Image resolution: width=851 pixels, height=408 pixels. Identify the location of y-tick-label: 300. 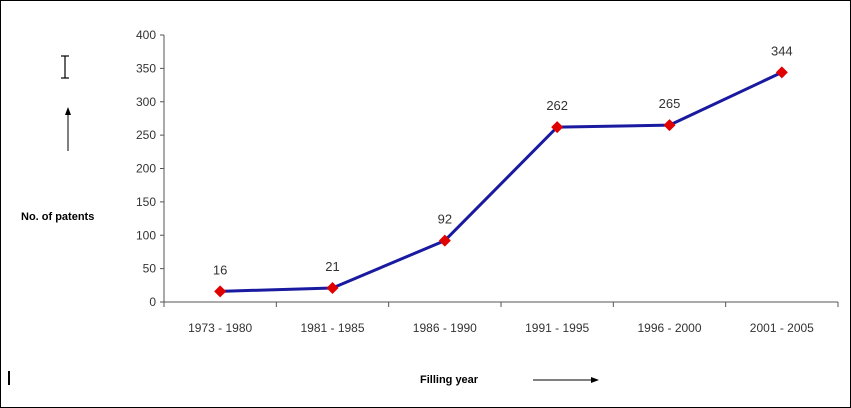
(146, 102).